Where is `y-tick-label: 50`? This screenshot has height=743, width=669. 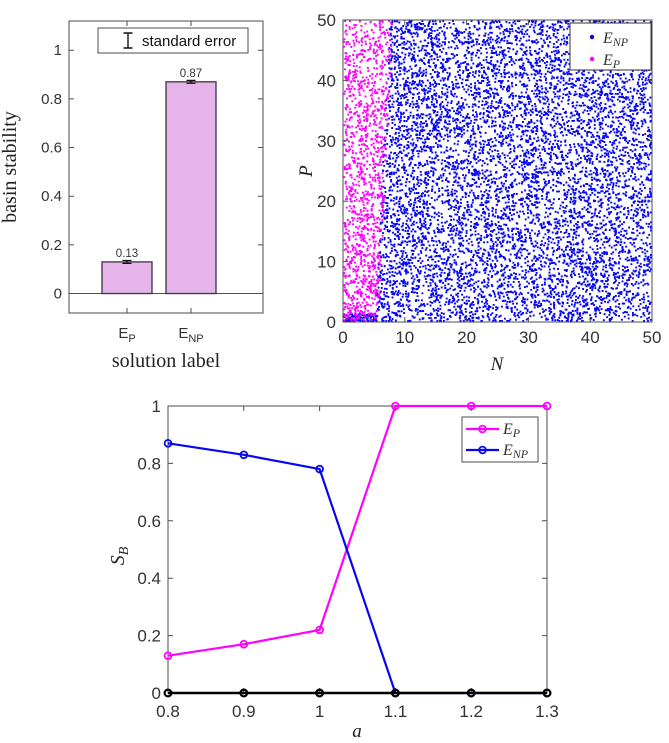 y-tick-label: 50 is located at coordinates (326, 20).